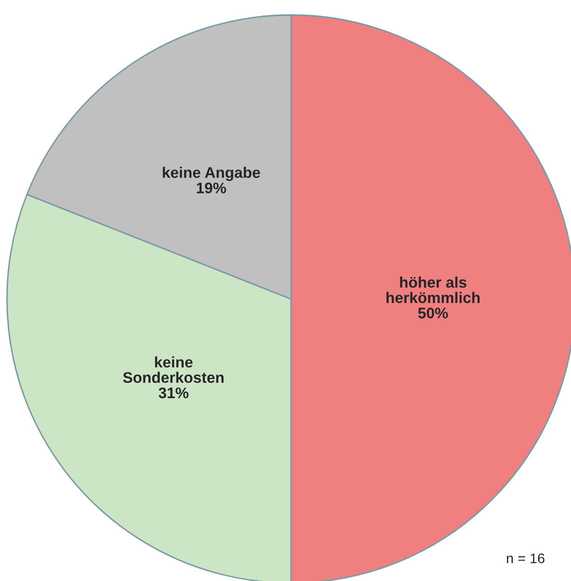 The width and height of the screenshot is (571, 581). What do you see at coordinates (433, 290) in the screenshot?
I see `slice-label: höher als herkömmlich` at bounding box center [433, 290].